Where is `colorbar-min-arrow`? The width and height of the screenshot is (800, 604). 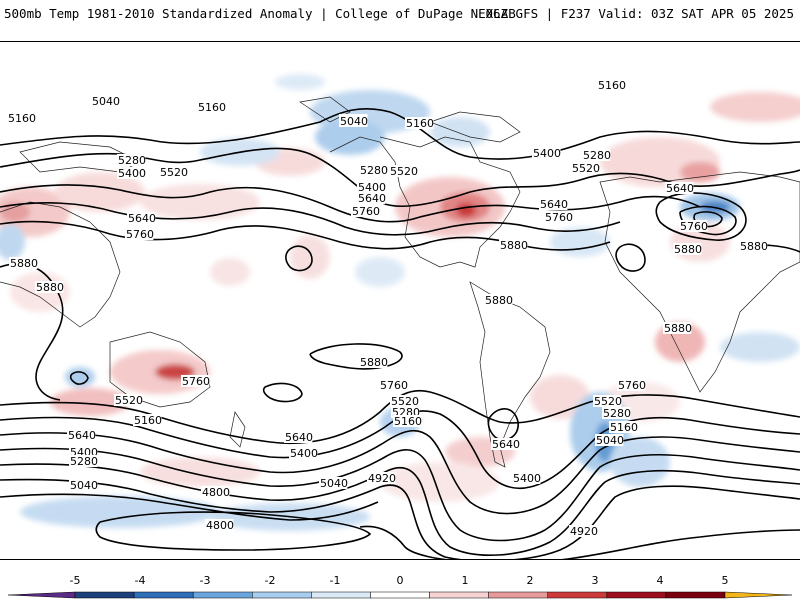
colorbar-min-arrow is located at coordinates (41, 595).